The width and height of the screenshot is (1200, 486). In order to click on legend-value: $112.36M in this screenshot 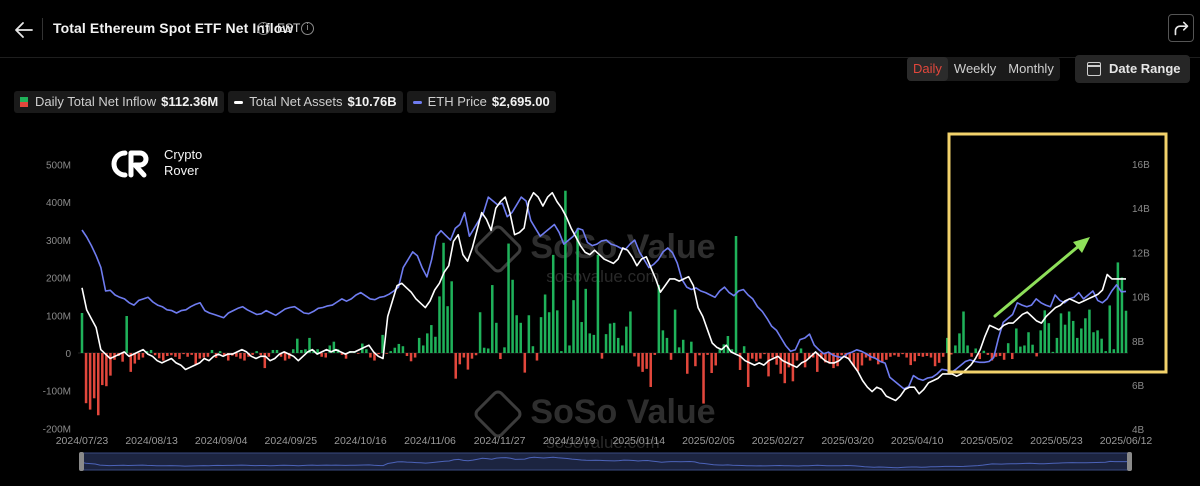, I will do `click(190, 101)`.